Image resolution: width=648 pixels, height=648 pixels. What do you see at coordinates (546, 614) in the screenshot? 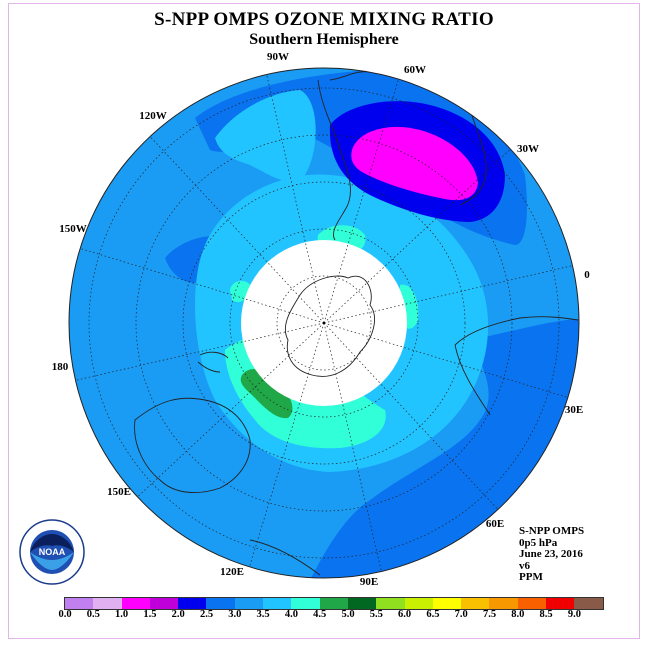
I see `colorbar-tick-label: 8.5` at bounding box center [546, 614].